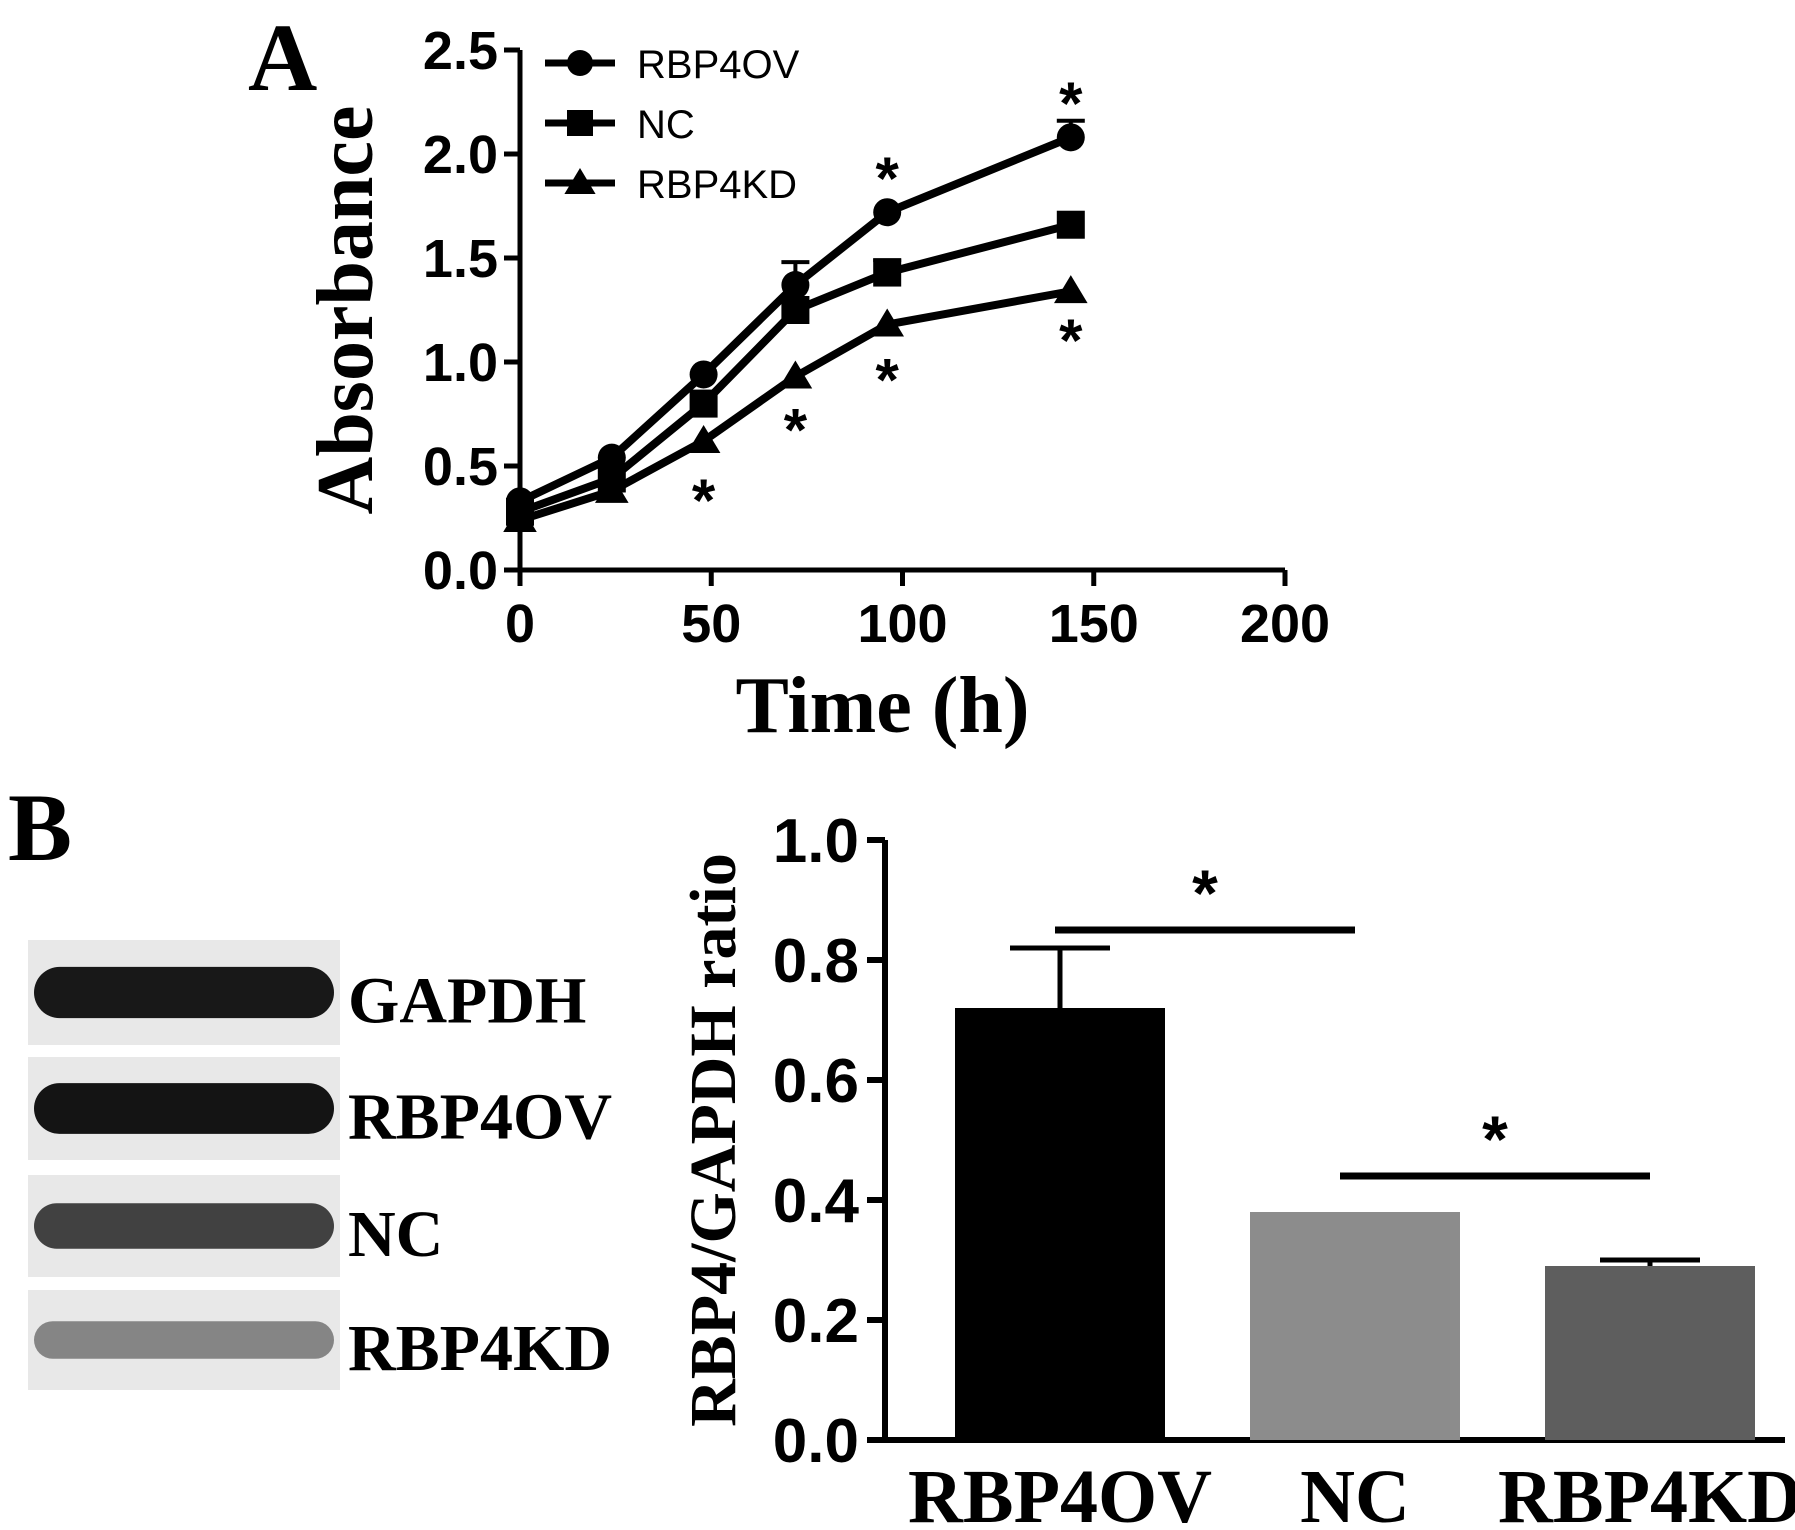  What do you see at coordinates (346, 310) in the screenshot?
I see `y-axis-title: Absorbance` at bounding box center [346, 310].